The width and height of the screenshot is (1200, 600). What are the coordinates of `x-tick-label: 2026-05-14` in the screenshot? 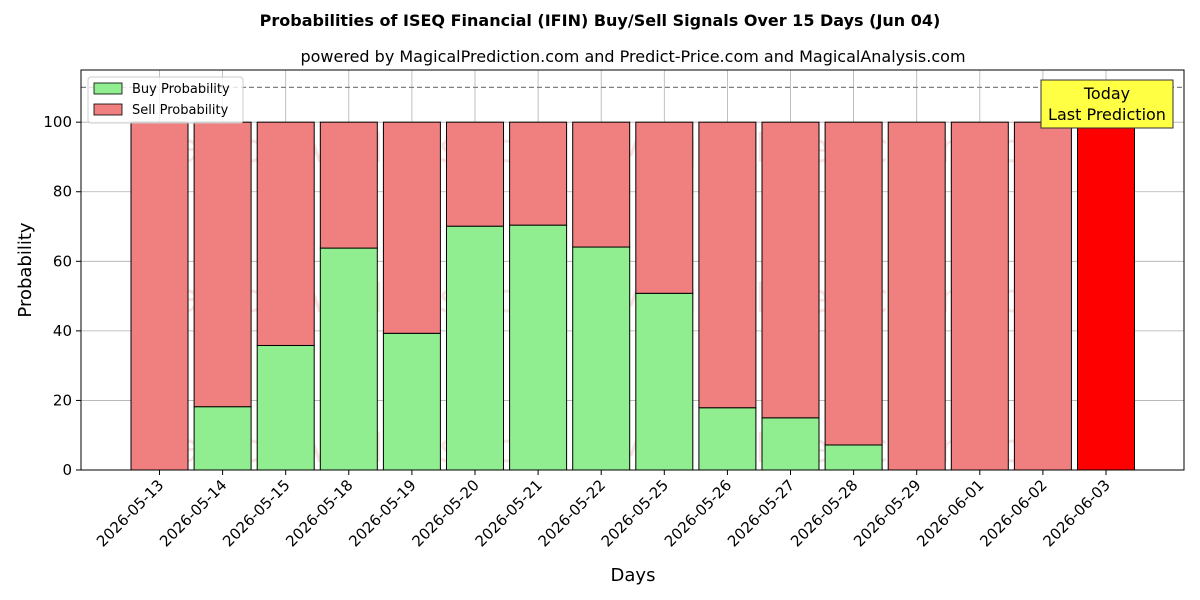 It's located at (193, 513).